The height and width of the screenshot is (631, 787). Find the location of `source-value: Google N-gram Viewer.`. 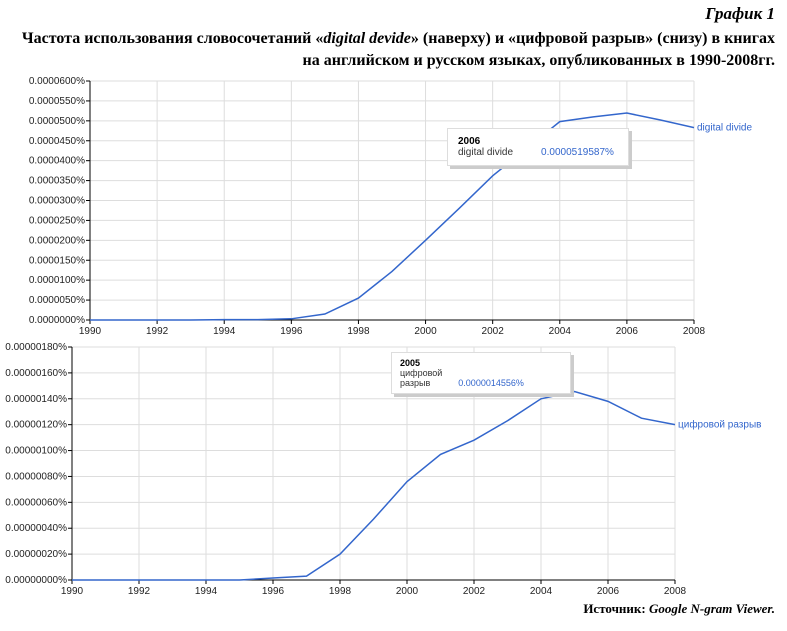

source-value: Google N-gram Viewer. is located at coordinates (711, 608).